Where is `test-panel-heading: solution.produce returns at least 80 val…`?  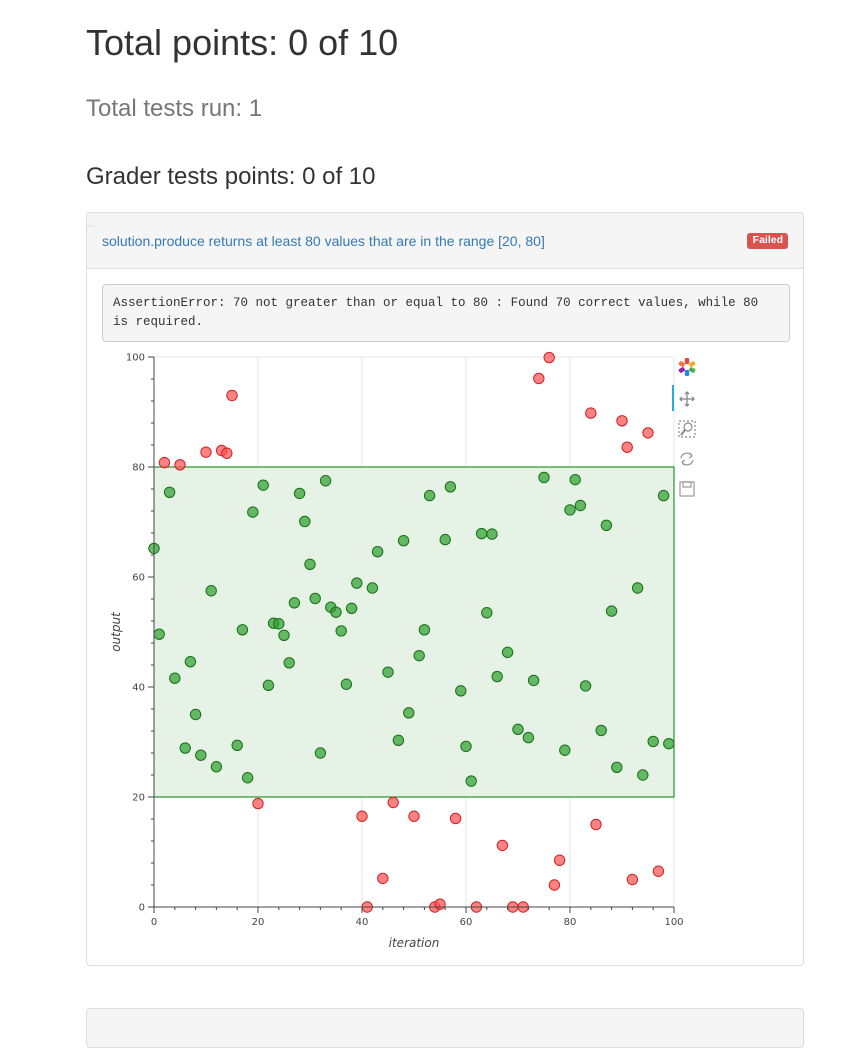 test-panel-heading: solution.produce returns at least 80 val… is located at coordinates (445, 241).